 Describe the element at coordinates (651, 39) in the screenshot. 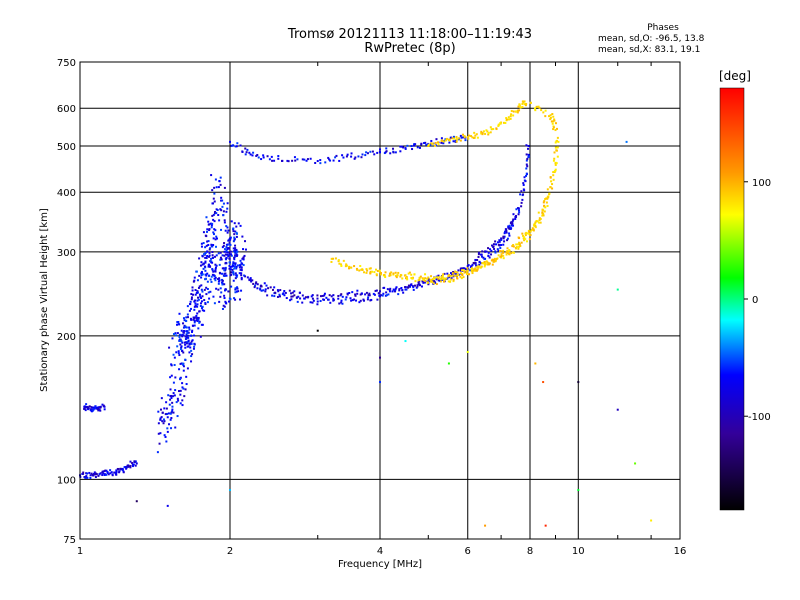

I see `phase-stats-o: mean, sd,O: -96.5, 13.8` at that location.